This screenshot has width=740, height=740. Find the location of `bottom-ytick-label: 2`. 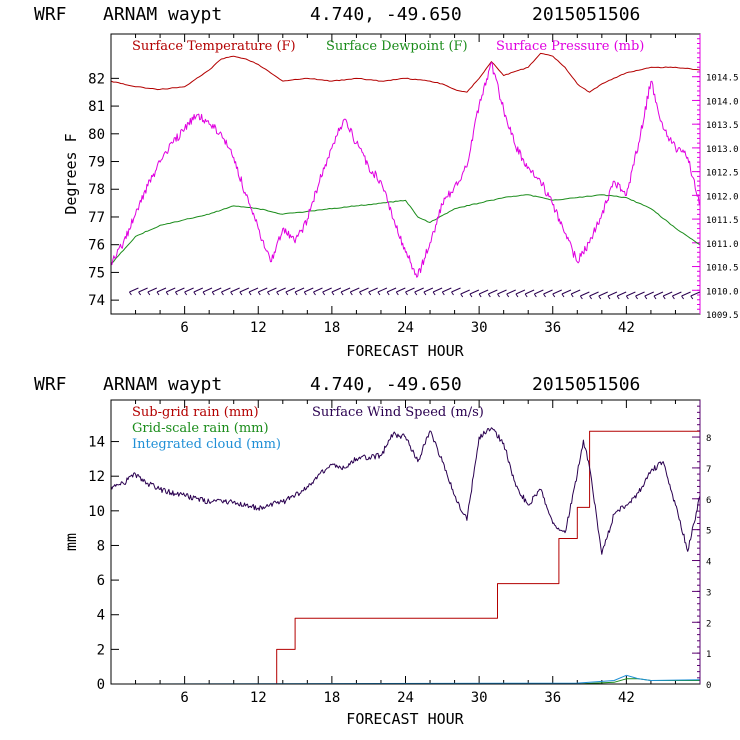

bottom-ytick-label: 2 is located at coordinates (101, 650).